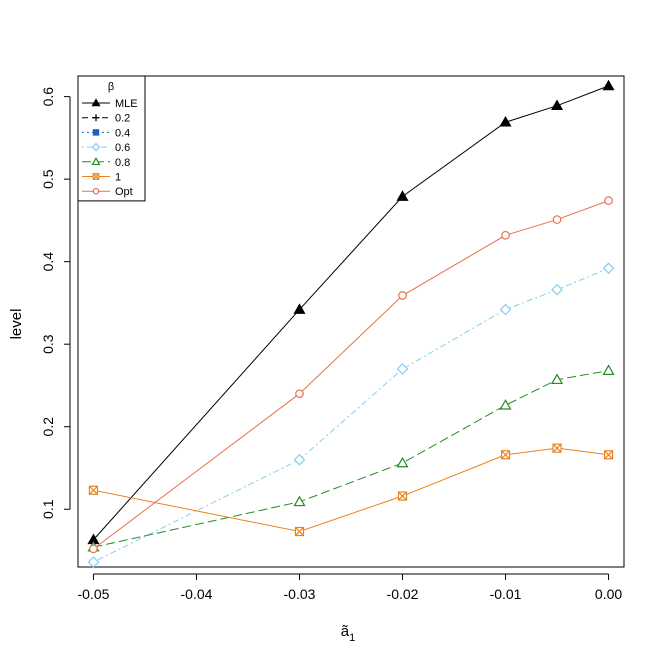 This screenshot has height=669, width=664. What do you see at coordinates (506, 594) in the screenshot?
I see `x-tick-label: -0.01` at bounding box center [506, 594].